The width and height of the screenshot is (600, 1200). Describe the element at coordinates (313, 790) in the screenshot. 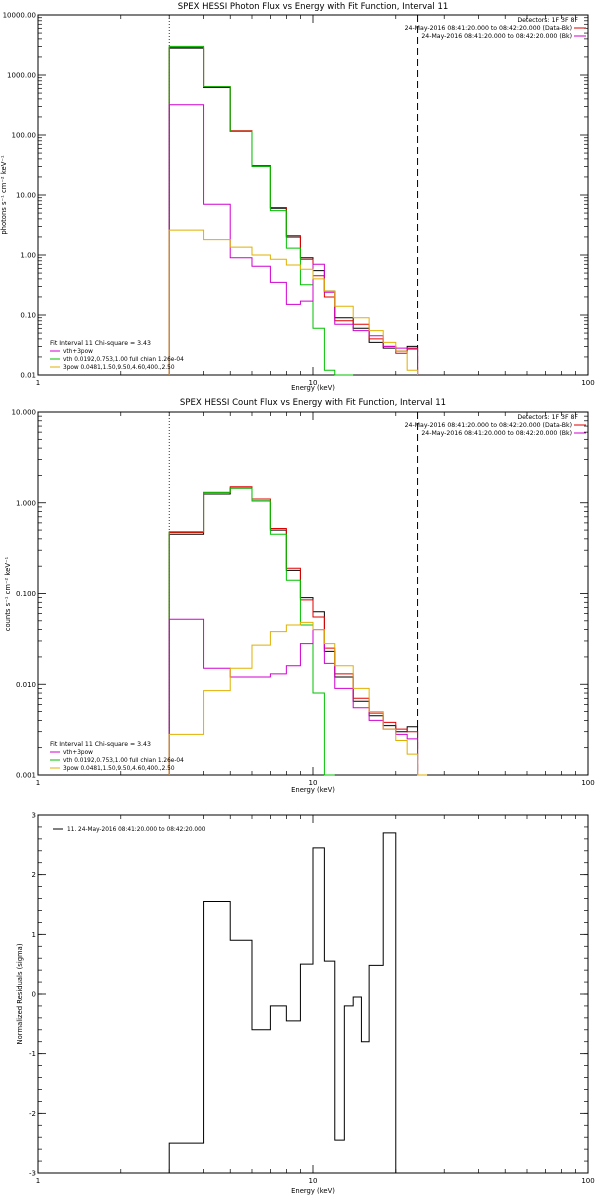

I see `count-x-axis-label: Energy (keV)` at that location.